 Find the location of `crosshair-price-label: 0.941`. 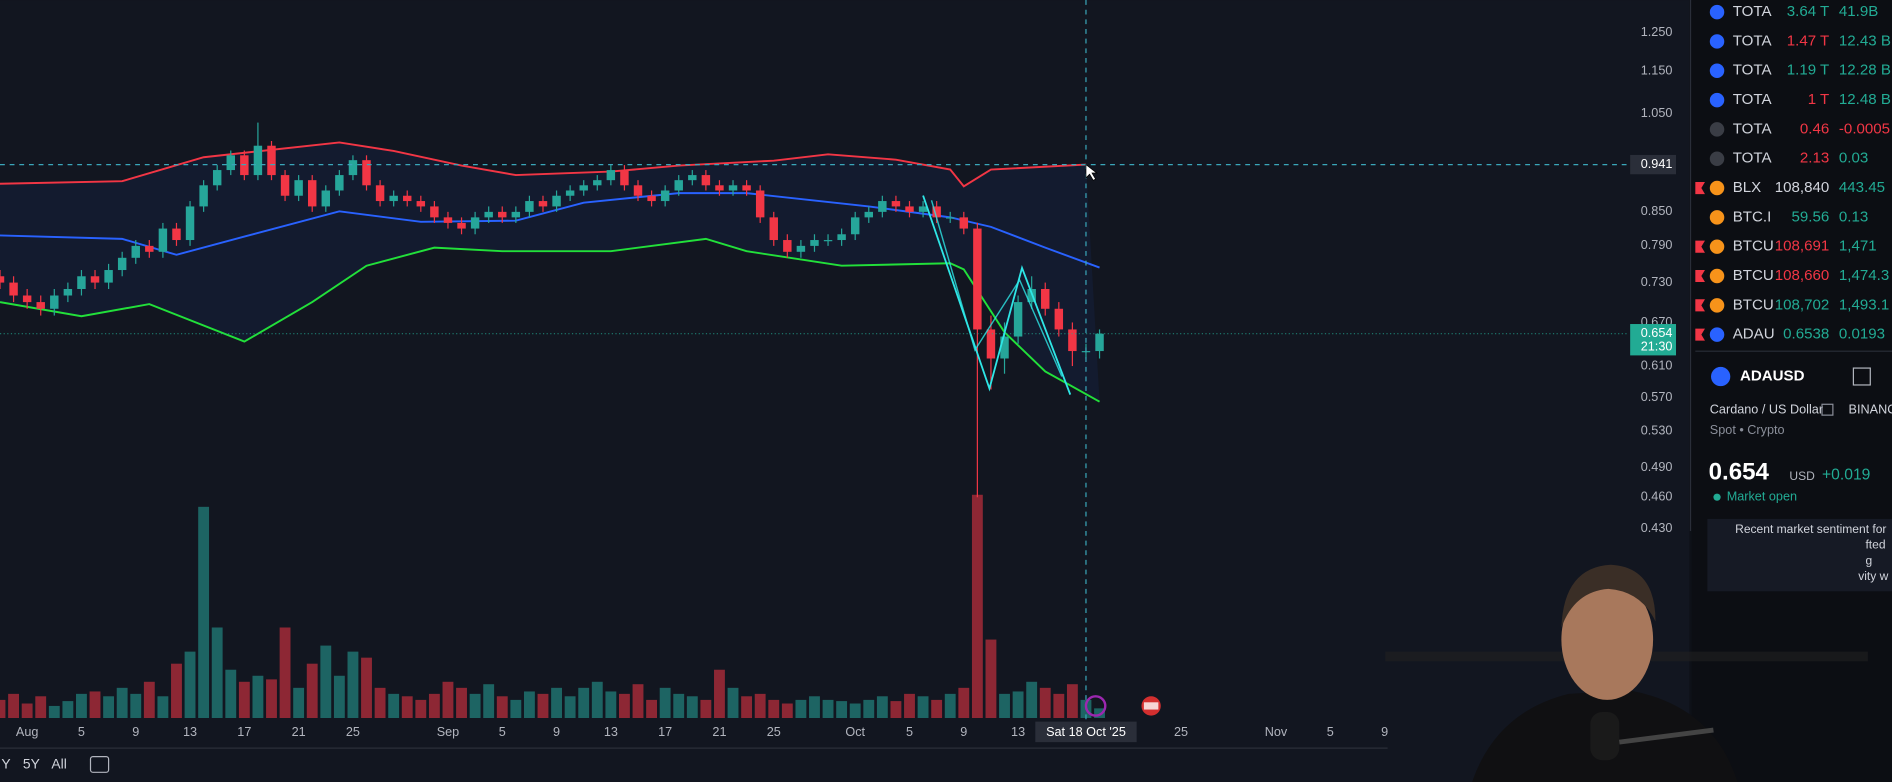

crosshair-price-label: 0.941 is located at coordinates (1657, 164).